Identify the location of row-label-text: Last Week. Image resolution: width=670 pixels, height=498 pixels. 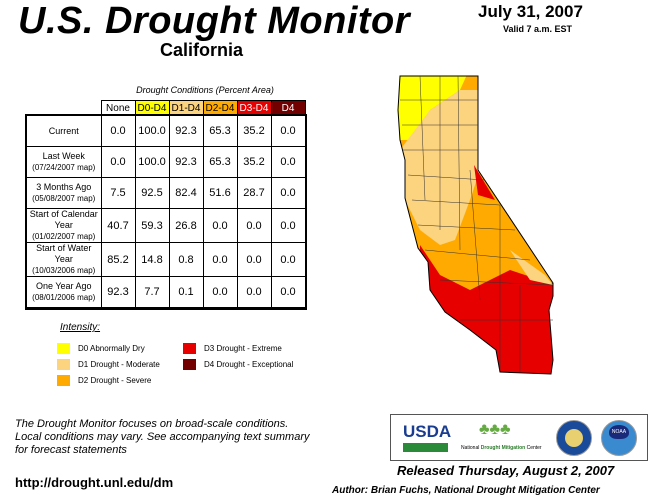
(63, 156).